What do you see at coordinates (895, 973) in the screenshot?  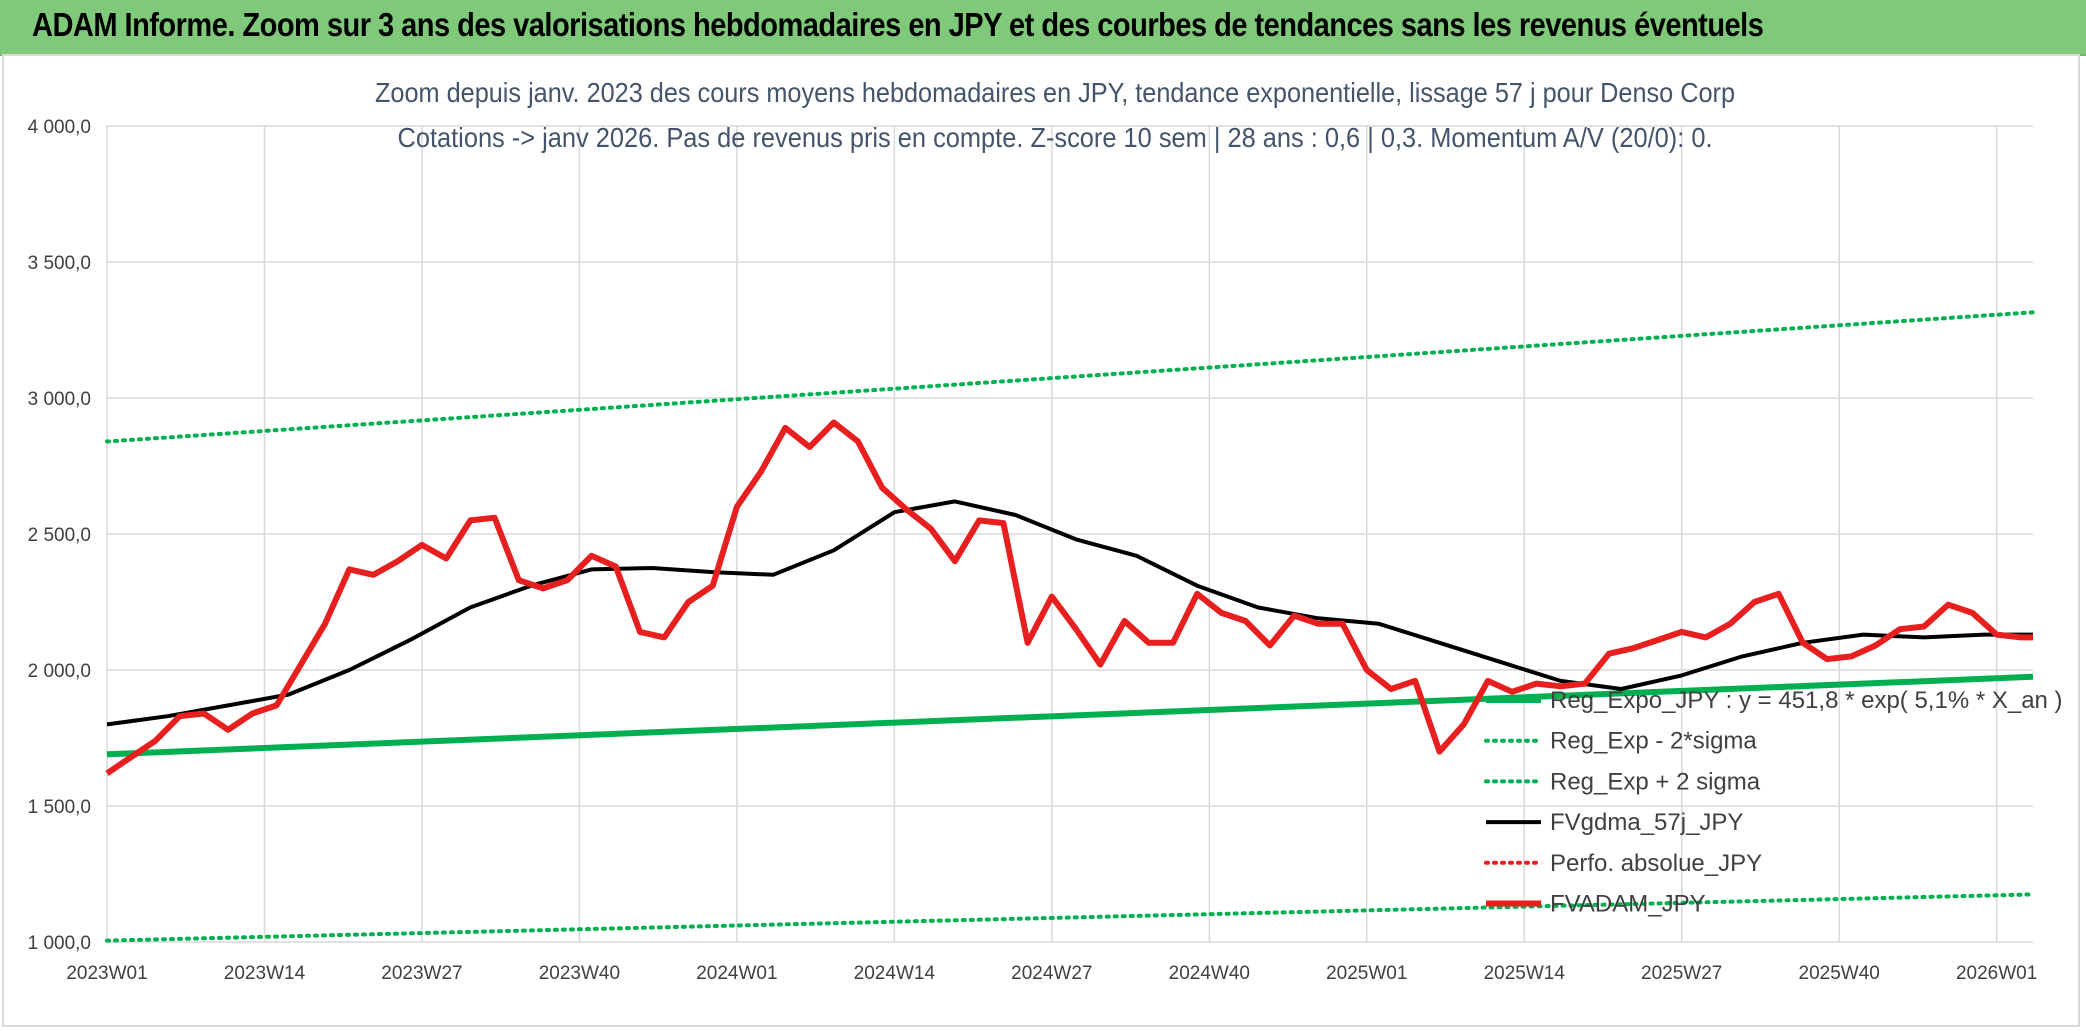 I see `x-tick-label: 2024W14` at bounding box center [895, 973].